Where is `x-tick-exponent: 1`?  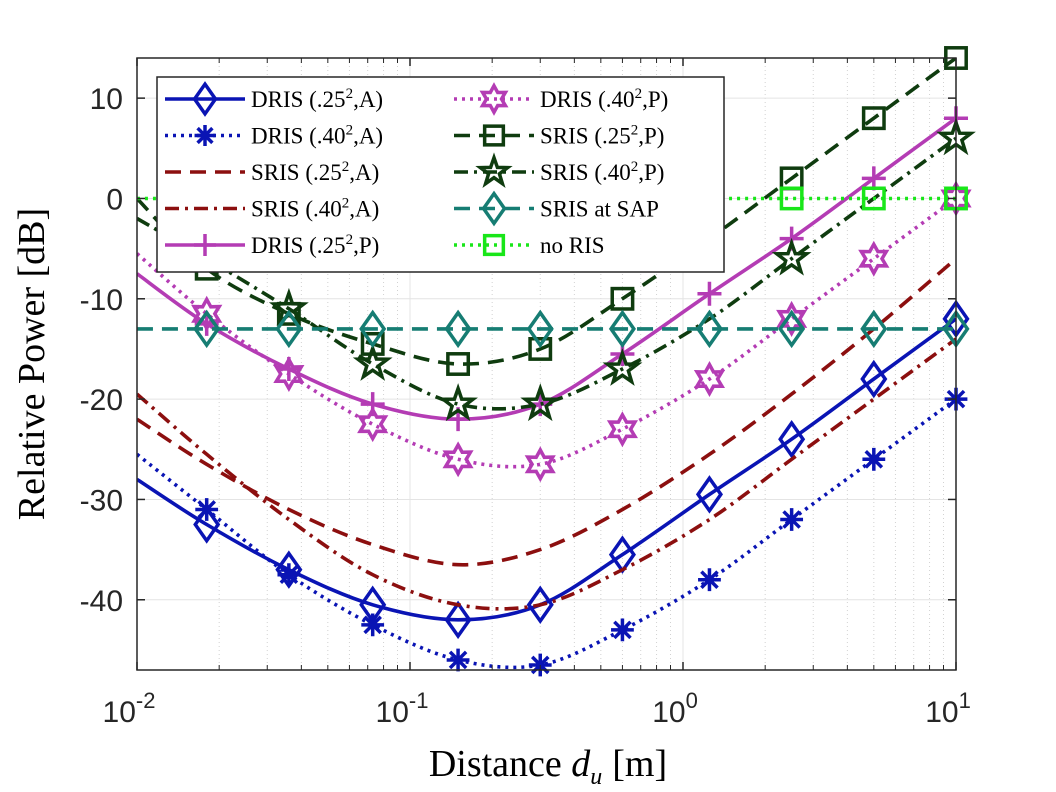 x-tick-exponent: 1 is located at coordinates (965, 700).